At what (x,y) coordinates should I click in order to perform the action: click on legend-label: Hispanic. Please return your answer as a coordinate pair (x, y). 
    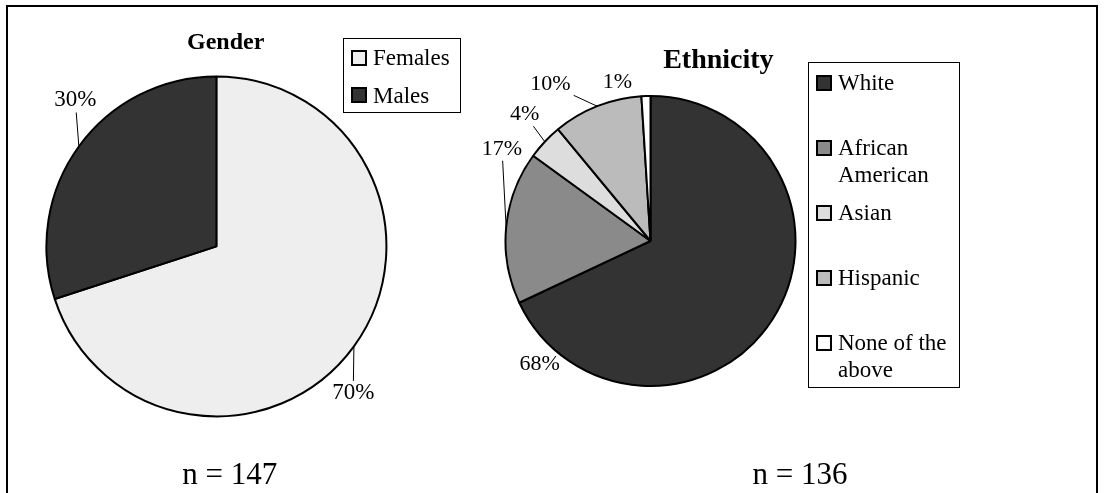
    Looking at the image, I should click on (879, 277).